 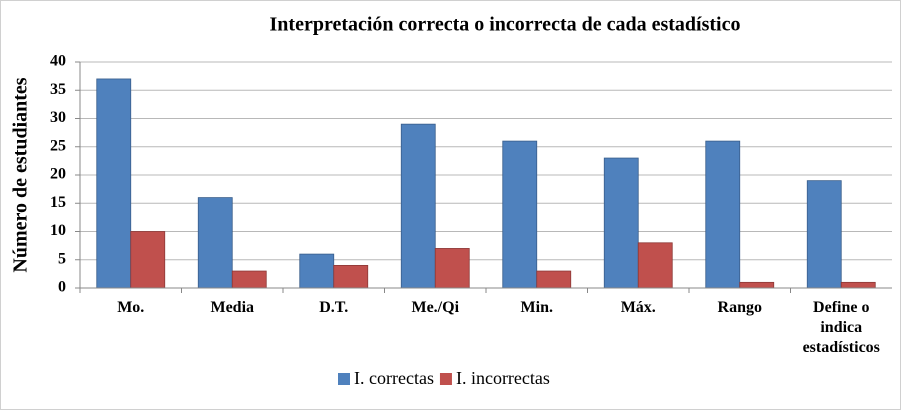 I want to click on y-tick-label: 0, so click(x=62, y=287).